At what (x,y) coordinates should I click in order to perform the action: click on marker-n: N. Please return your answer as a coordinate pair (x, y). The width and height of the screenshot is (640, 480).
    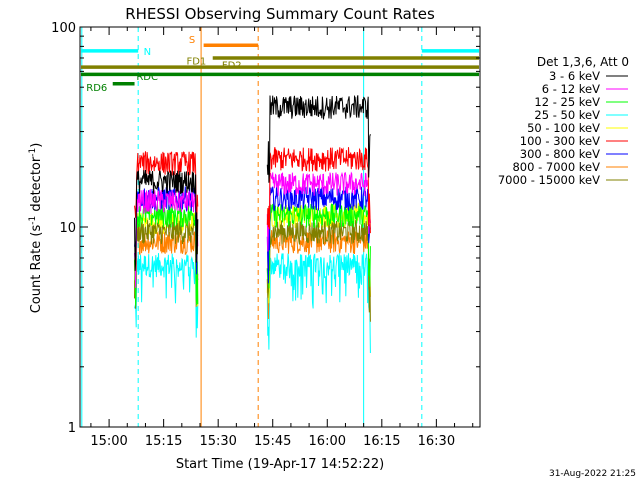
    Looking at the image, I should click on (280, 52).